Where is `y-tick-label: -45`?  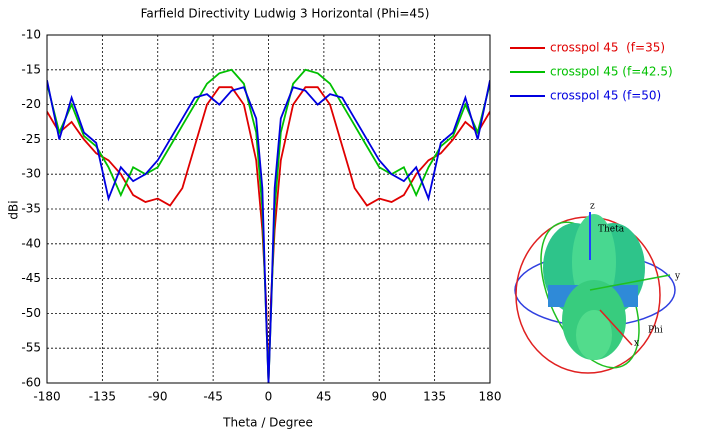 y-tick-label: -45 is located at coordinates (31, 278).